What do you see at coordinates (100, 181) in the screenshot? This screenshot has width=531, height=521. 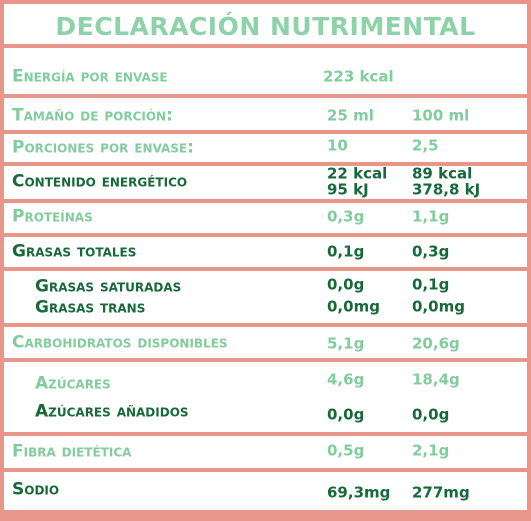 I see `row-label: Contenido energético` at bounding box center [100, 181].